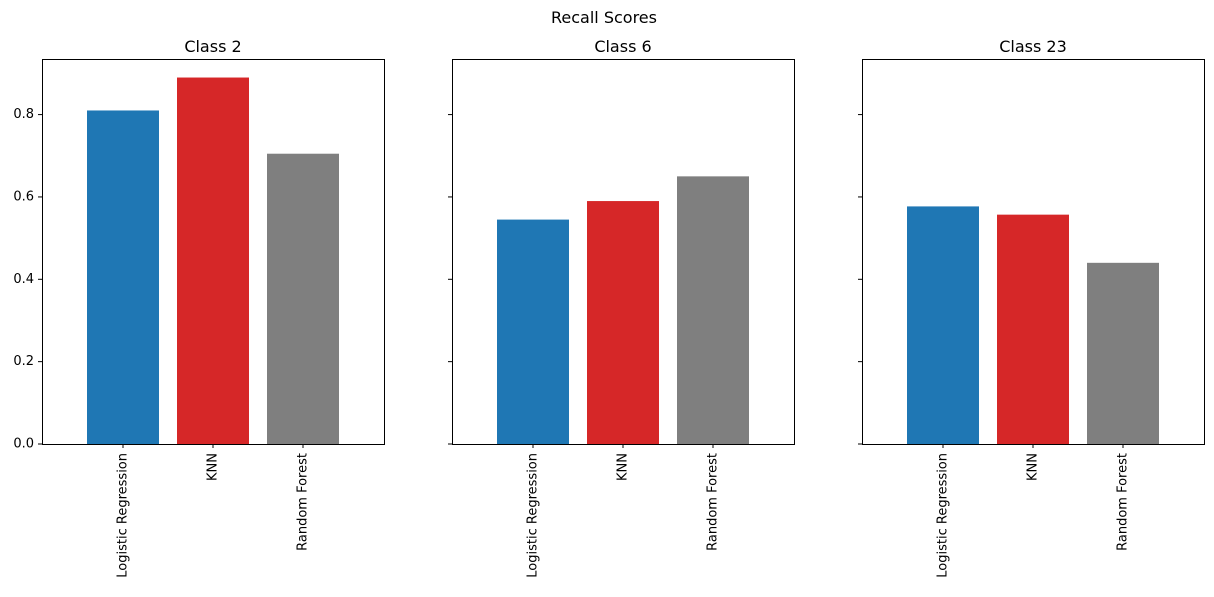 This screenshot has height=597, width=1214. I want to click on y-tick-label: 0.6, so click(23, 196).